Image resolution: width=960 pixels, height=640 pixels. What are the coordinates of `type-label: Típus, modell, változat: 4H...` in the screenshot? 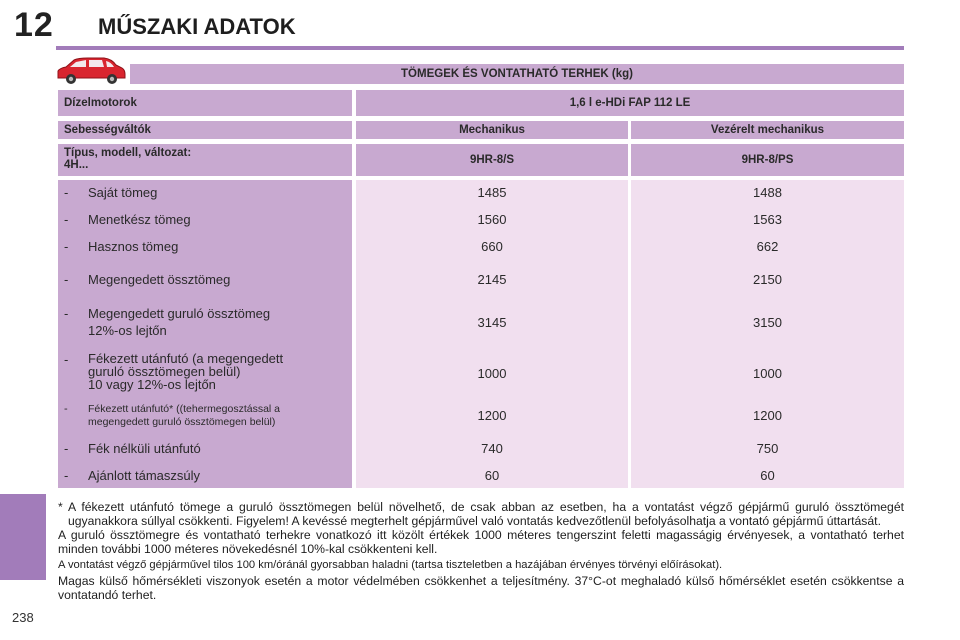 It's located at (205, 160).